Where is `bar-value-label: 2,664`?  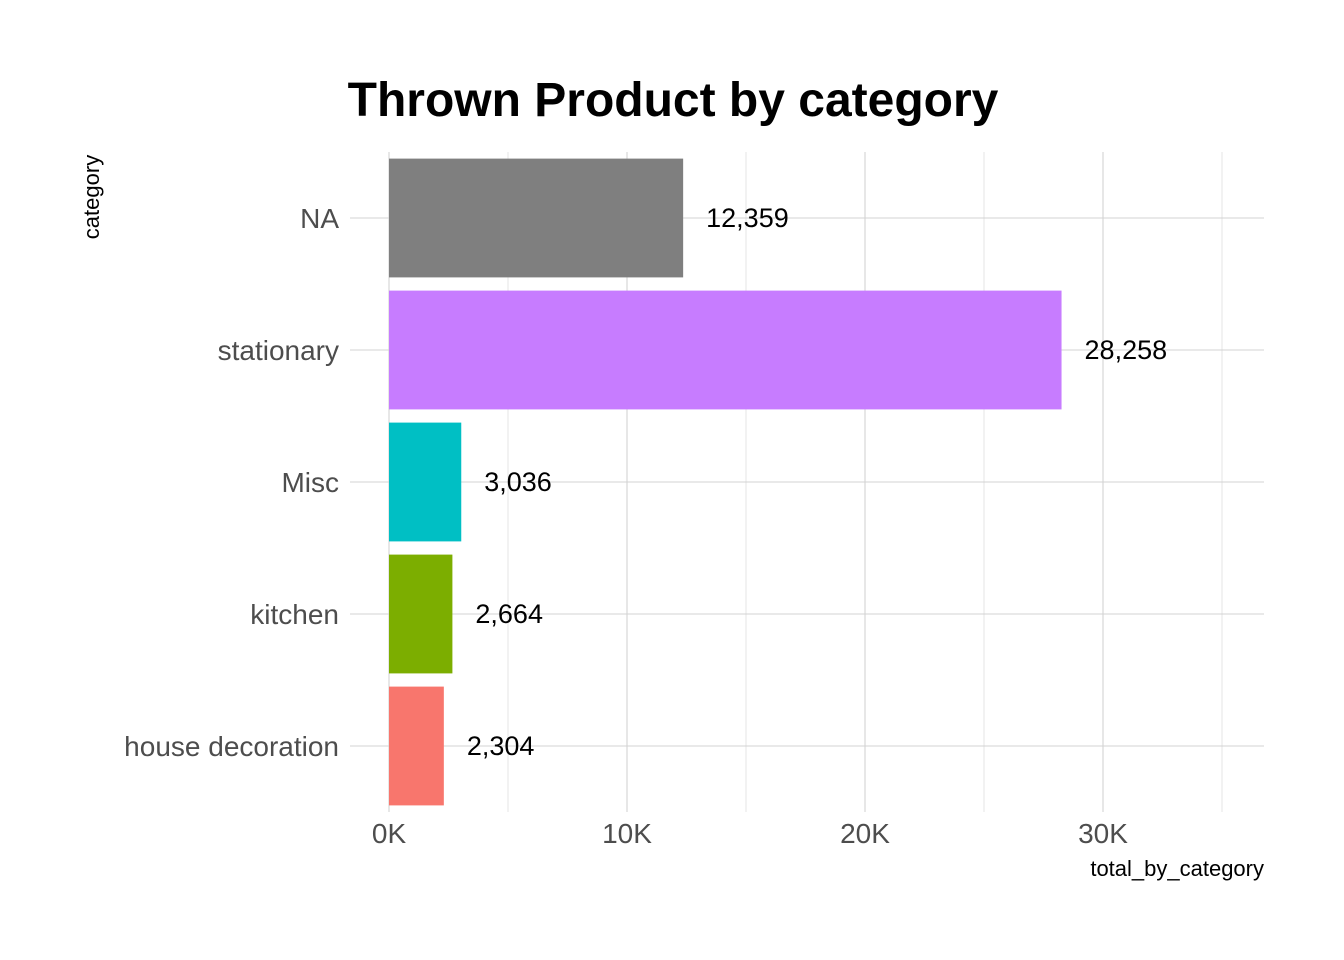
bar-value-label: 2,664 is located at coordinates (509, 614).